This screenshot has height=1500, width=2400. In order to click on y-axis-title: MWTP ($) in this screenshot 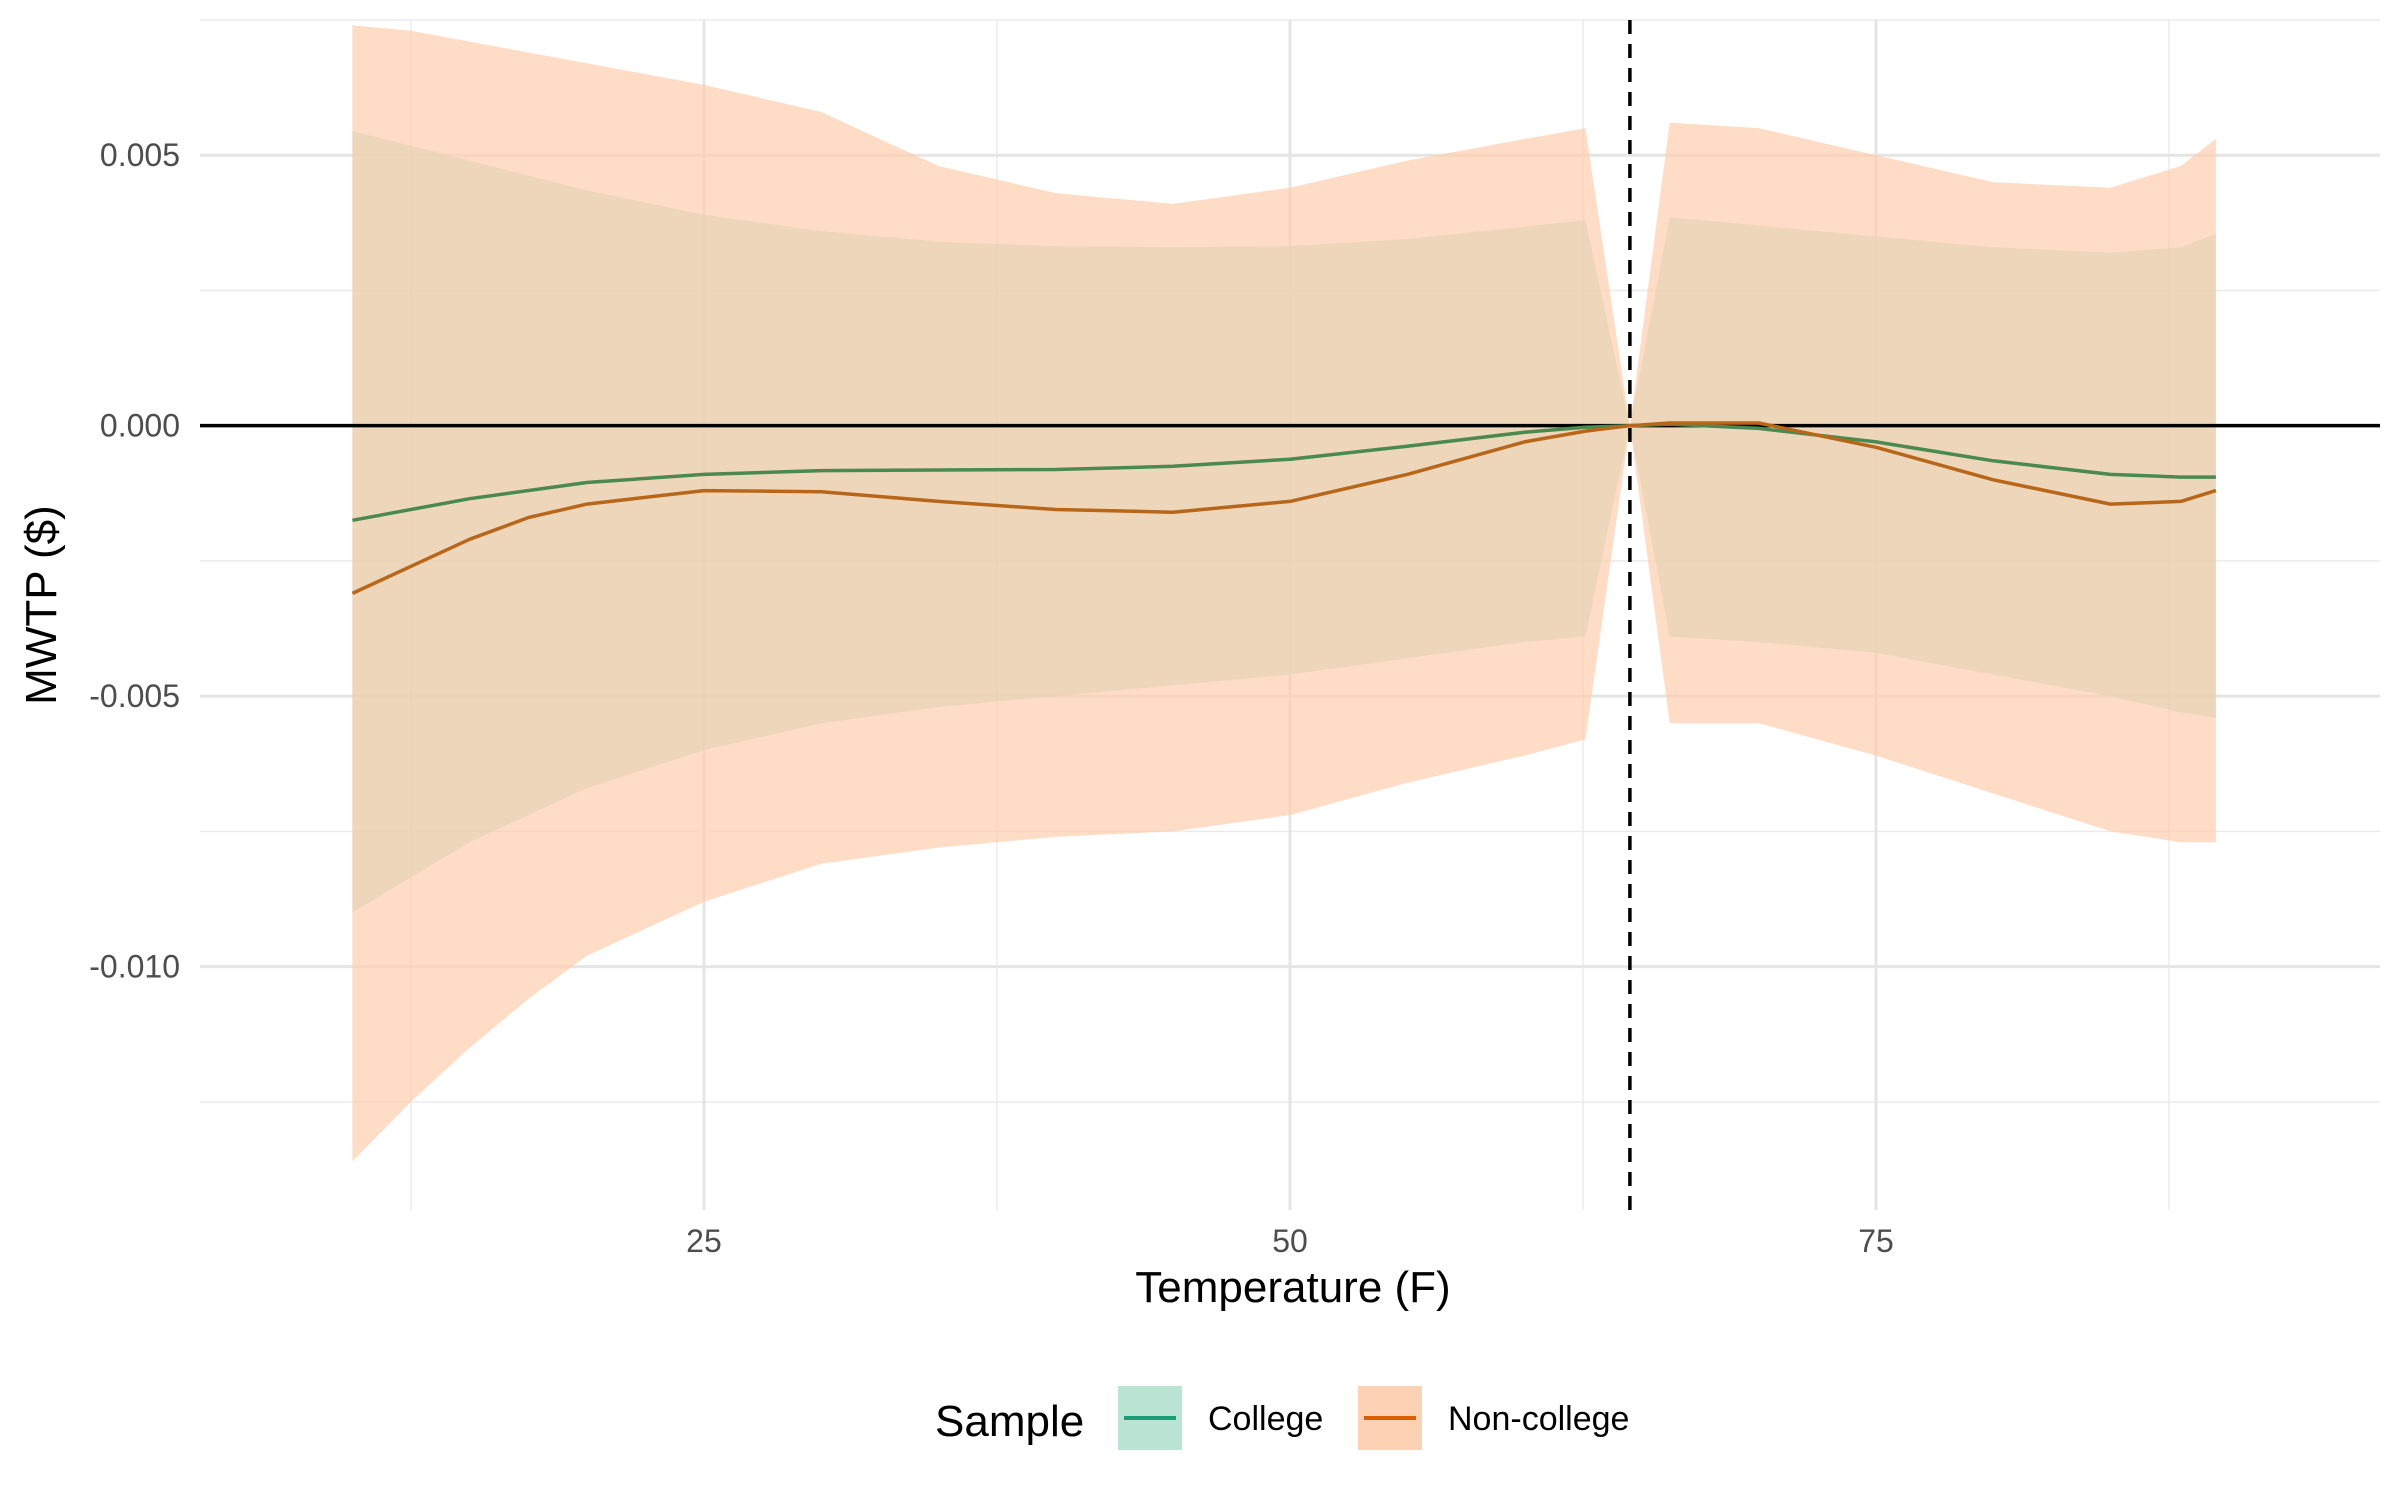, I will do `click(41, 605)`.